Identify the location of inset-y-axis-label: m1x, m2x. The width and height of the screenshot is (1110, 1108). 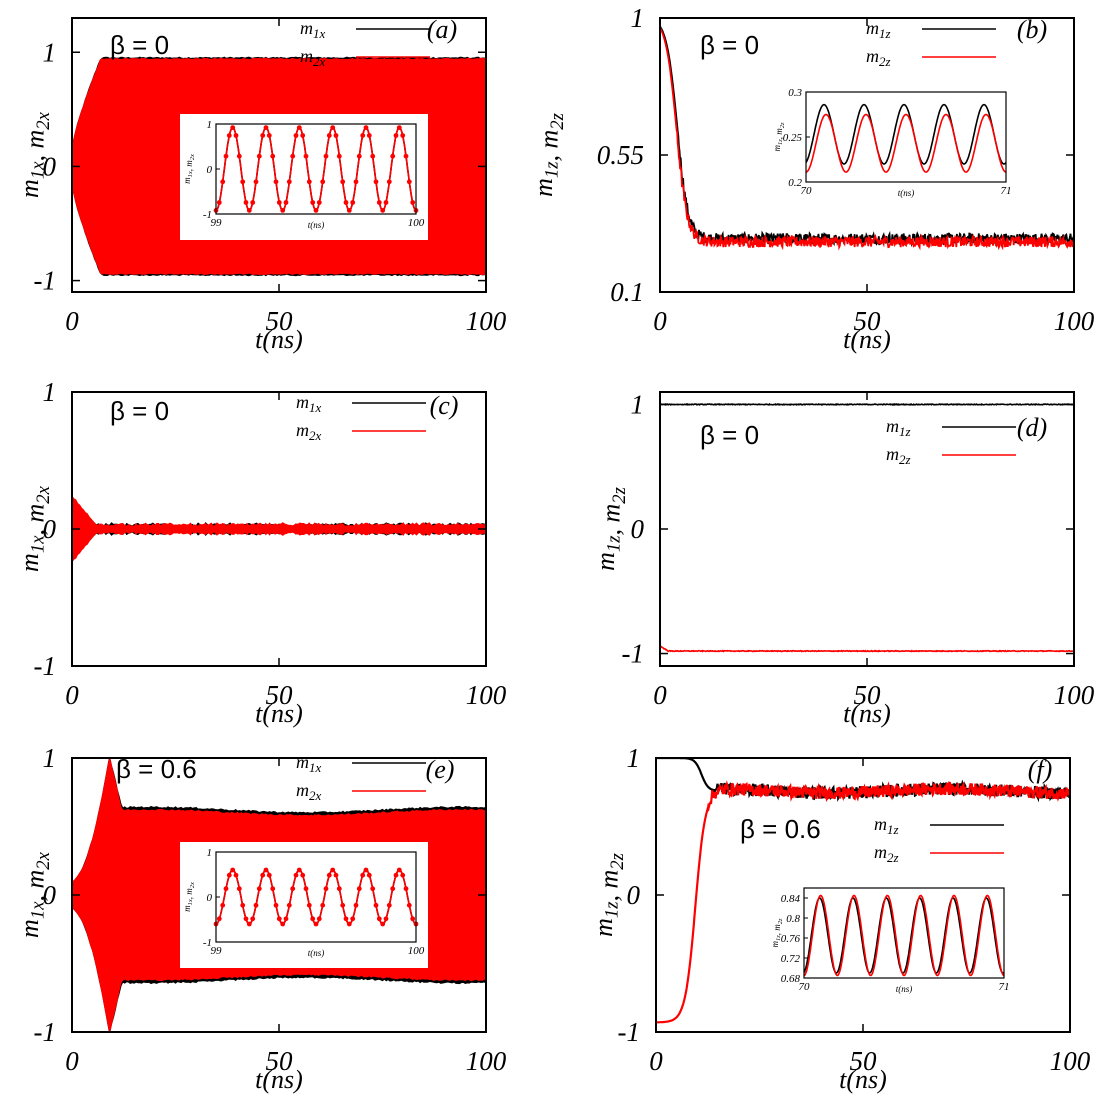
(189, 897).